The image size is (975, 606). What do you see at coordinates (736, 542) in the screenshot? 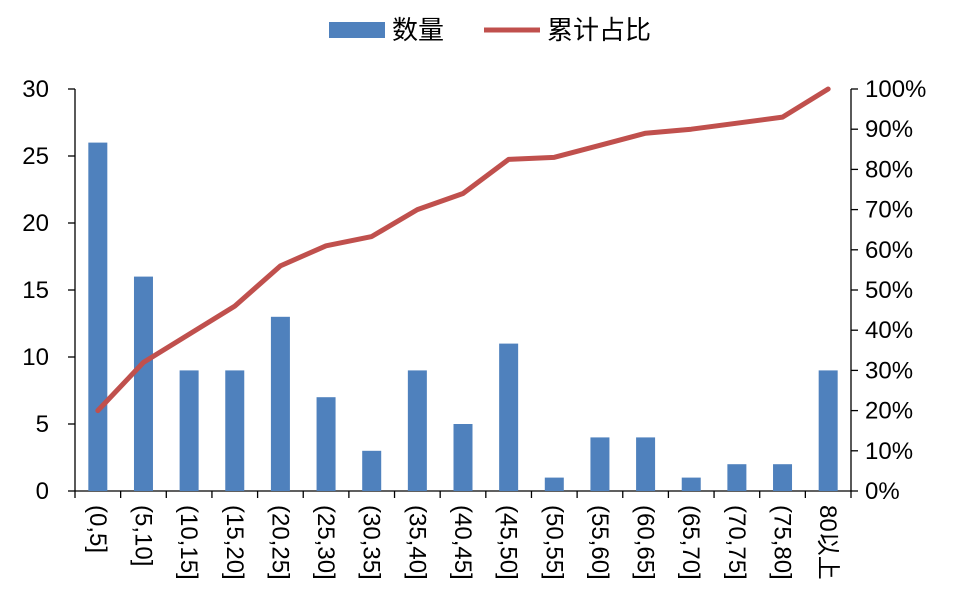
I see `category-label: (70,75]` at bounding box center [736, 542].